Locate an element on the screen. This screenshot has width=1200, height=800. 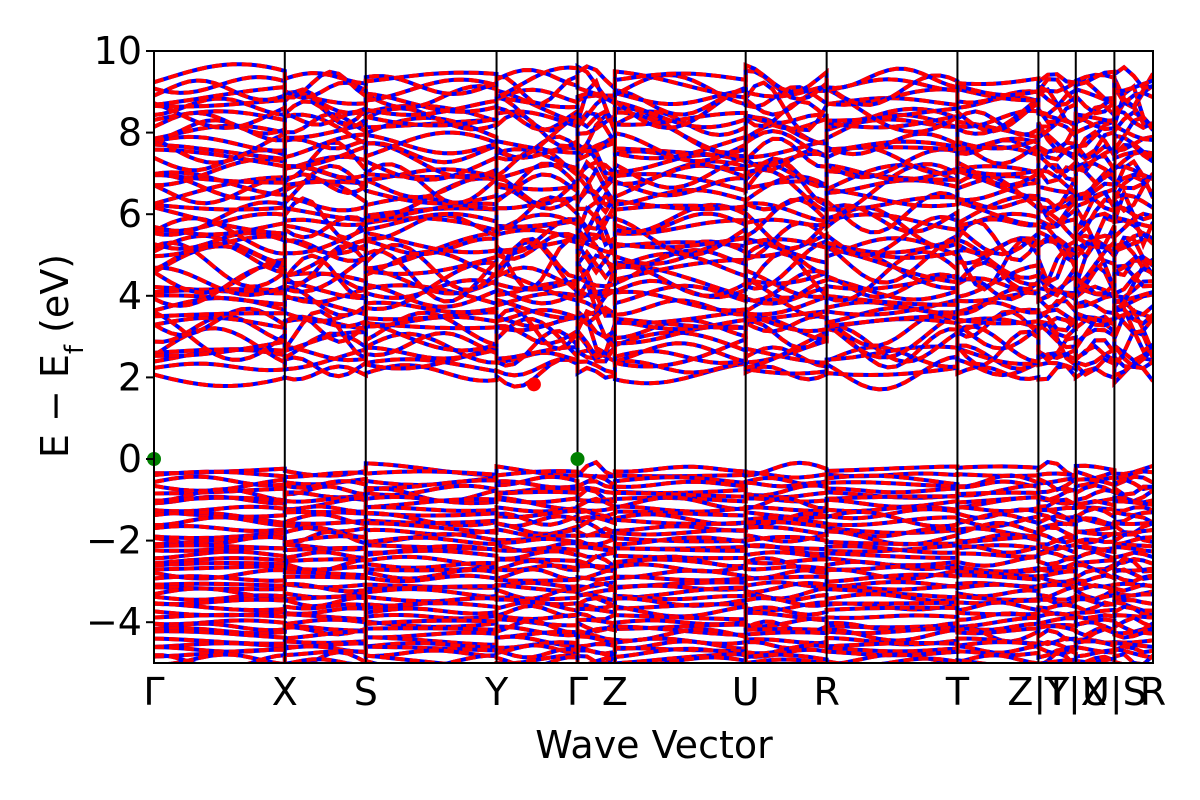
y-tick-label: 4 is located at coordinates (130, 296).